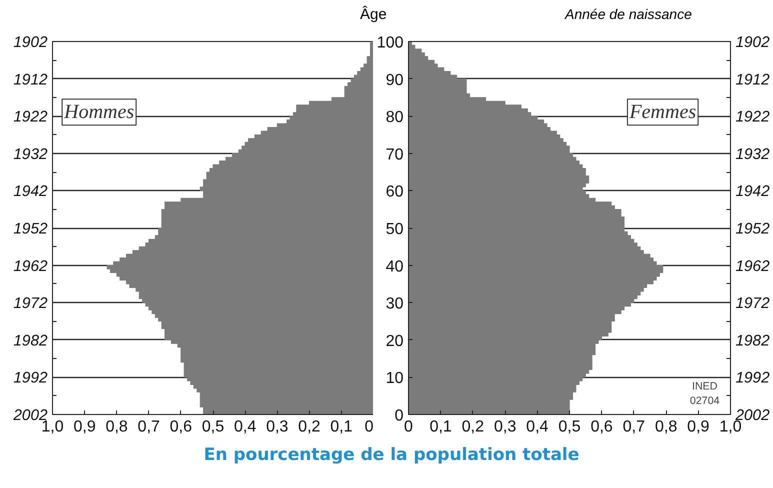 The width and height of the screenshot is (773, 488). What do you see at coordinates (392, 455) in the screenshot?
I see `x-axis-title: En pourcentage de la population totale` at bounding box center [392, 455].